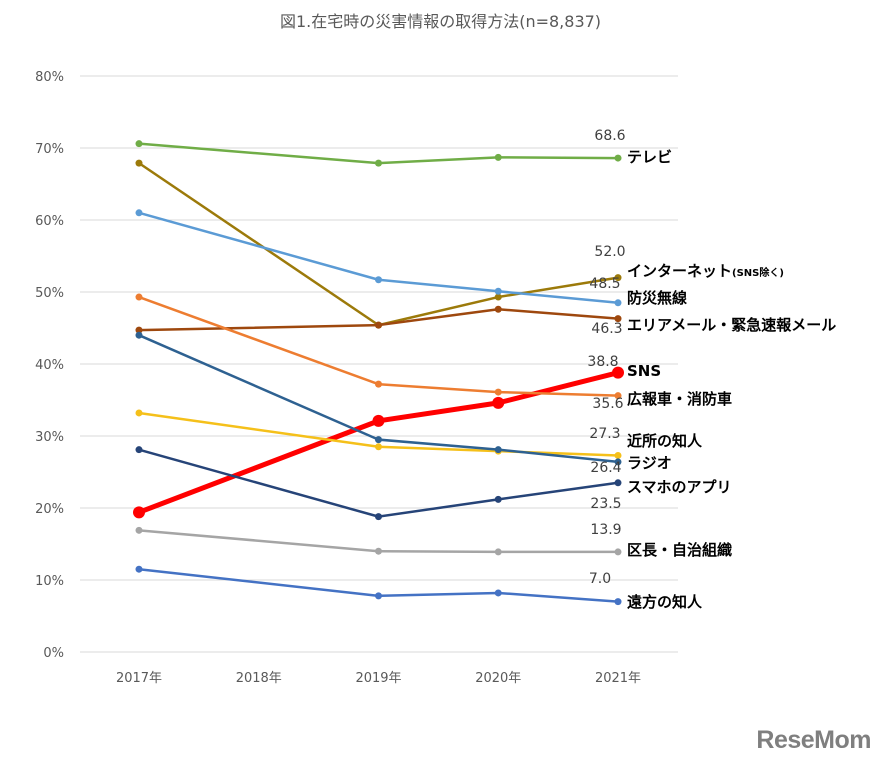 This screenshot has height=762, width=881. What do you see at coordinates (49, 221) in the screenshot?
I see `y-tick-label: 60%` at bounding box center [49, 221].